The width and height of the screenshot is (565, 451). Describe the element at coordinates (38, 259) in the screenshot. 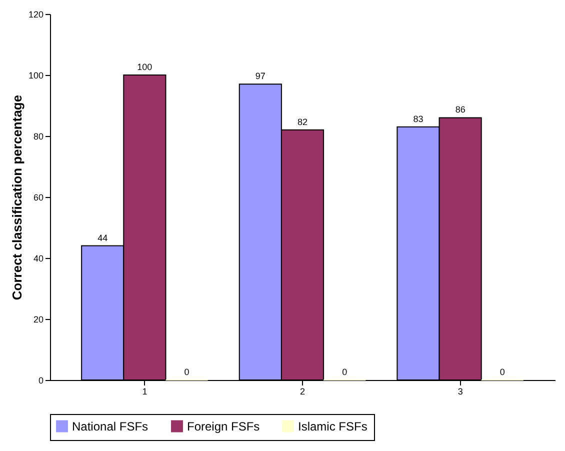

I see `y-tick-label: 40` at that location.